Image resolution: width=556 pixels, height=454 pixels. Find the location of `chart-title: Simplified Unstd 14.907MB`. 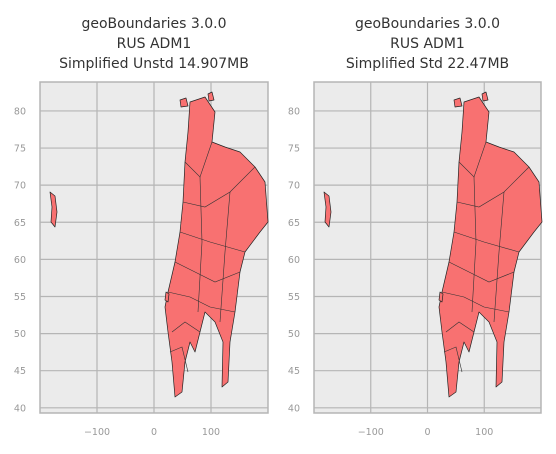

chart-title: Simplified Unstd 14.907MB is located at coordinates (154, 64).